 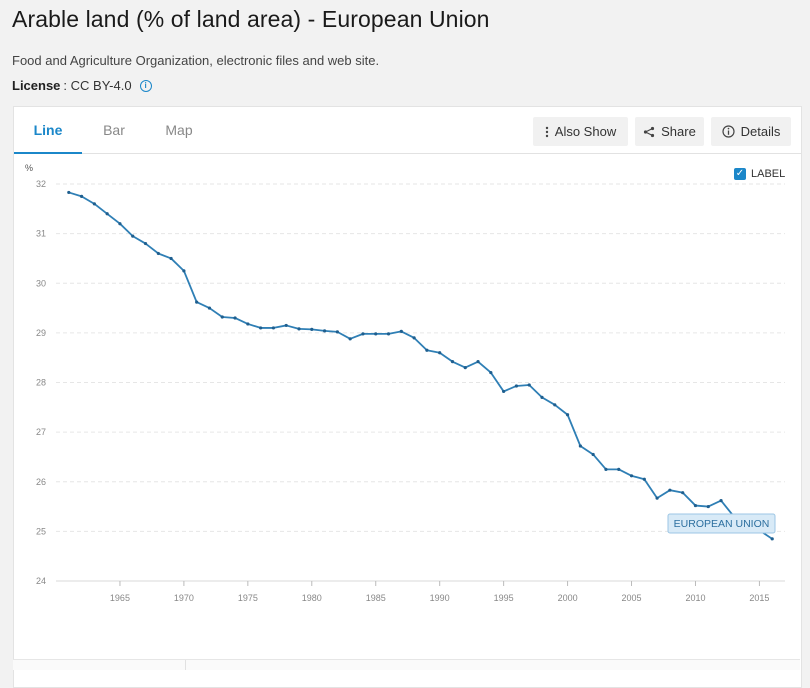 What do you see at coordinates (740, 174) in the screenshot?
I see `checkbox-checked-icon: ✓` at bounding box center [740, 174].